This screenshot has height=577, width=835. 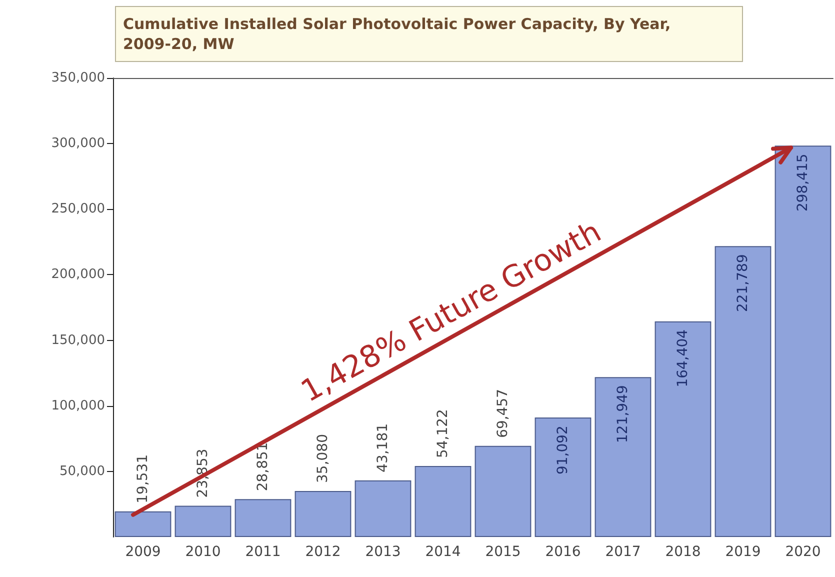 I want to click on data-label: 35,080, so click(x=323, y=458).